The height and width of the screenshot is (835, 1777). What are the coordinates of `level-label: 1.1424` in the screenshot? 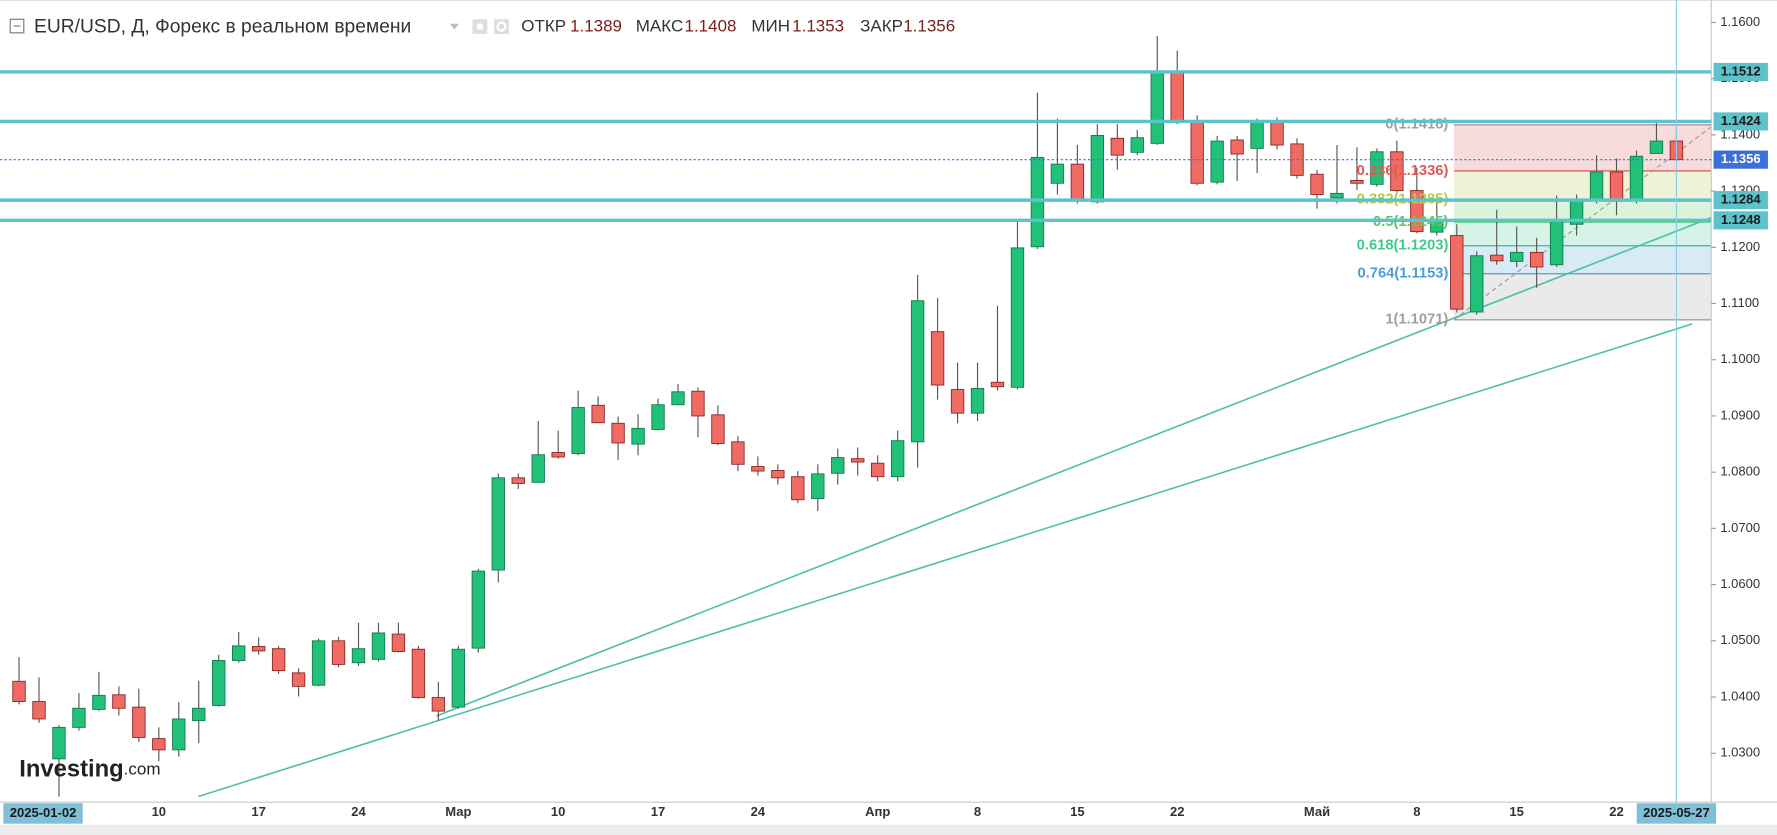 It's located at (1741, 120).